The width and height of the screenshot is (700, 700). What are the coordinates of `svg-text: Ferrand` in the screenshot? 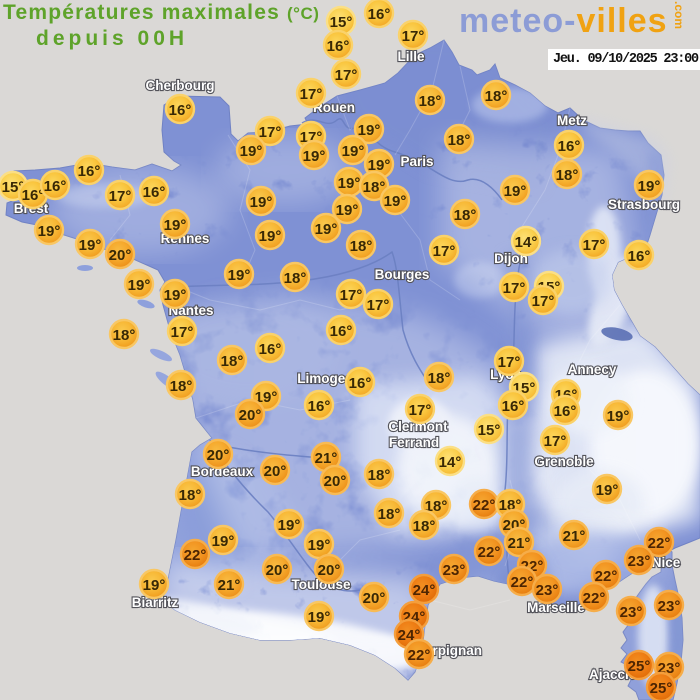 It's located at (414, 442).